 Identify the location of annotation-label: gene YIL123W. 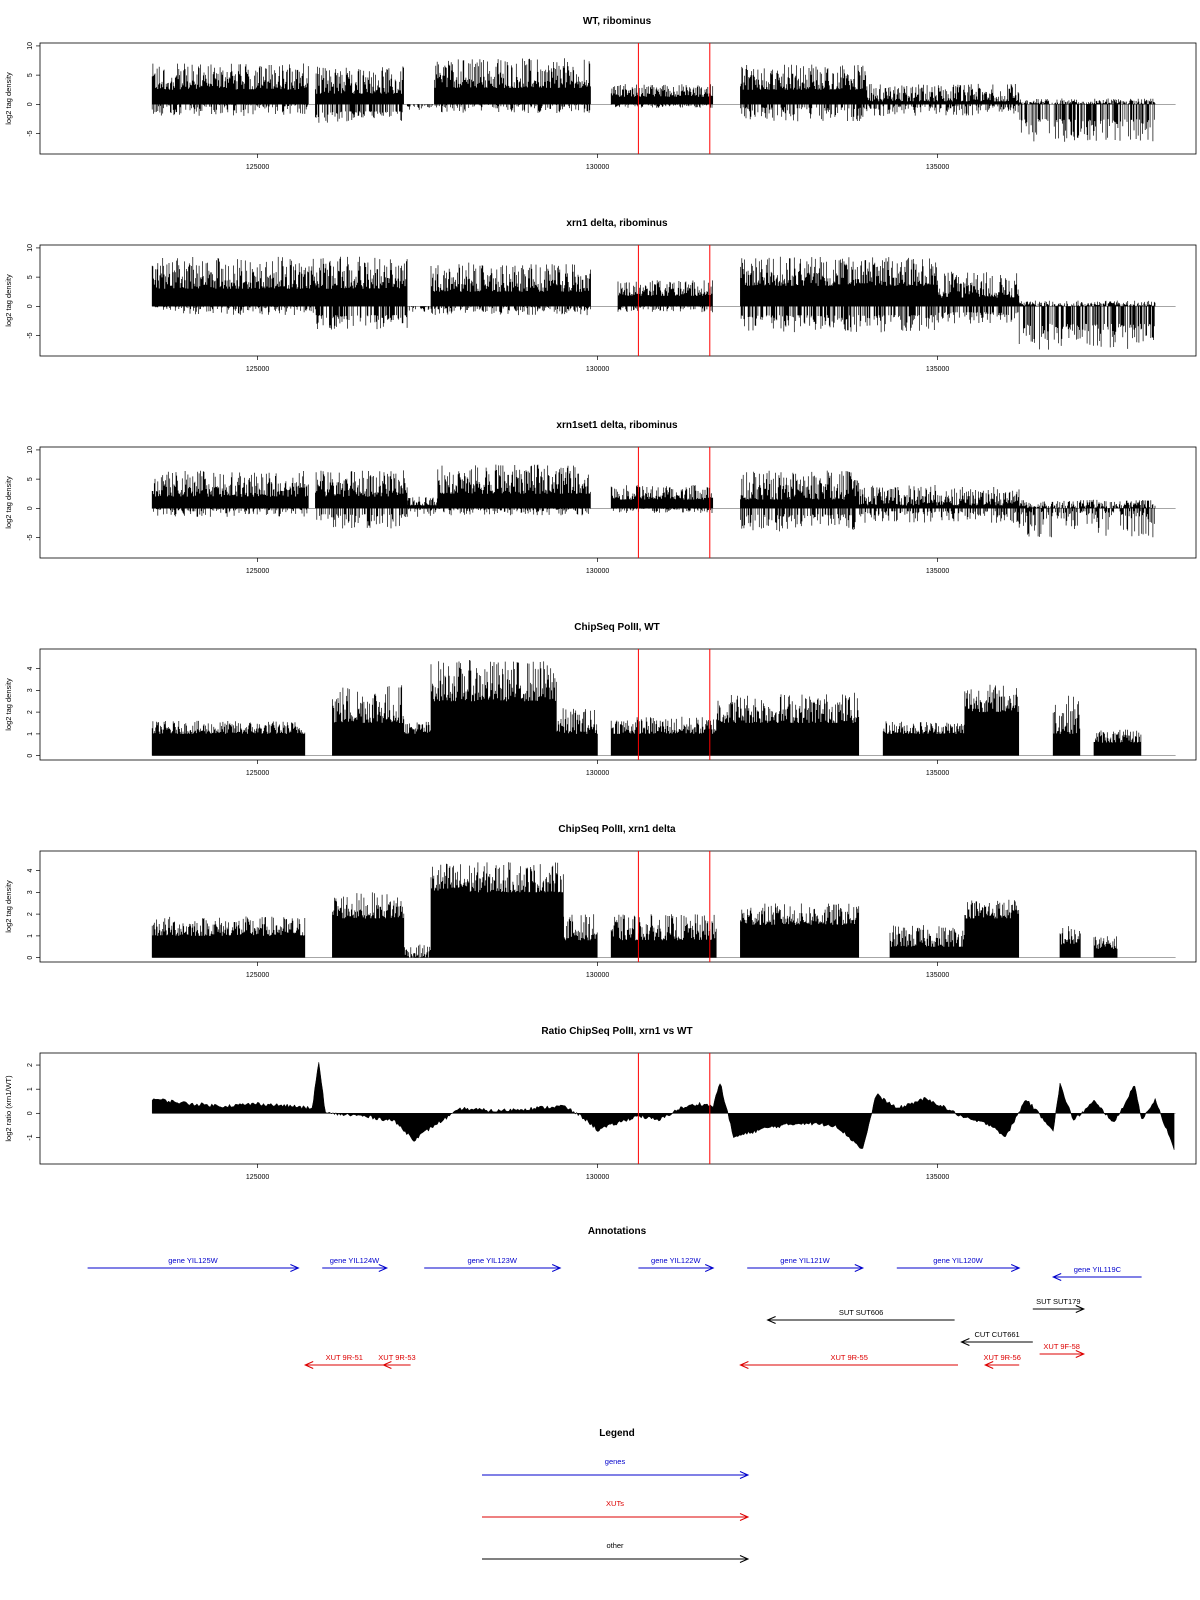
(492, 1260).